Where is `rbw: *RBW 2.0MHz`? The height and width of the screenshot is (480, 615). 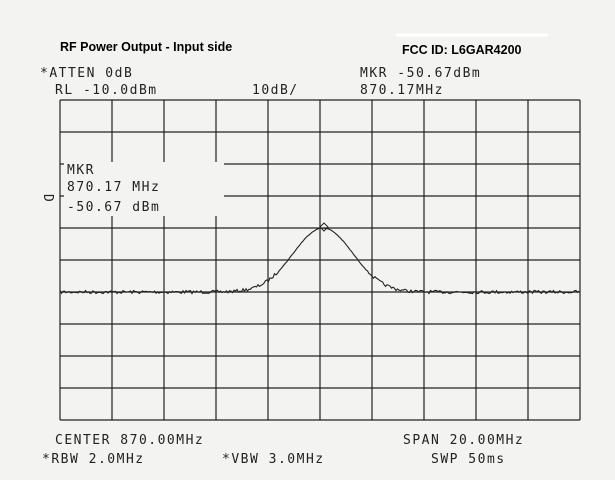 rbw: *RBW 2.0MHz is located at coordinates (93, 459).